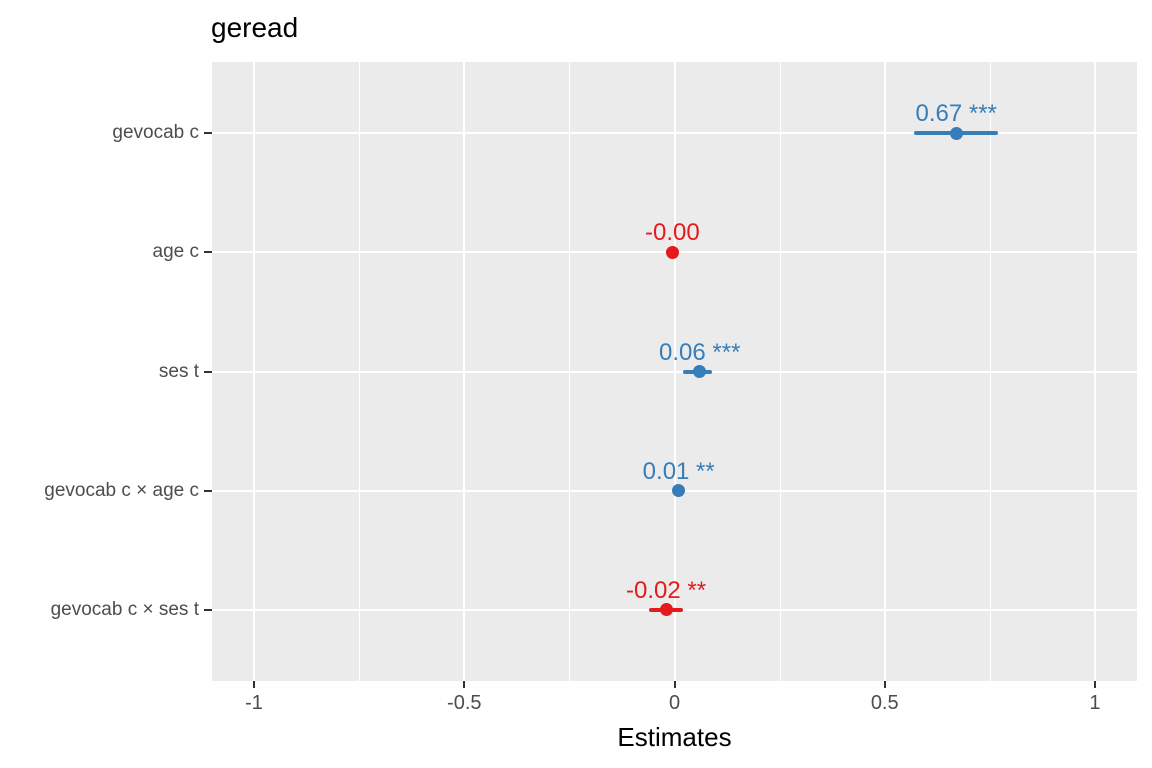  Describe the element at coordinates (121, 490) in the screenshot. I see `y-tick-label: gevocab c × age c` at that location.